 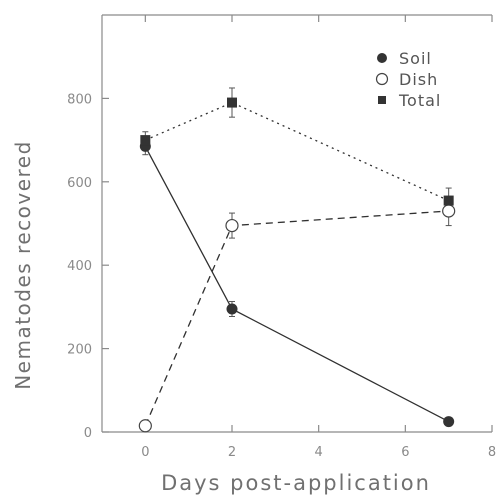 I want to click on legend-marker-dish, so click(x=382, y=79).